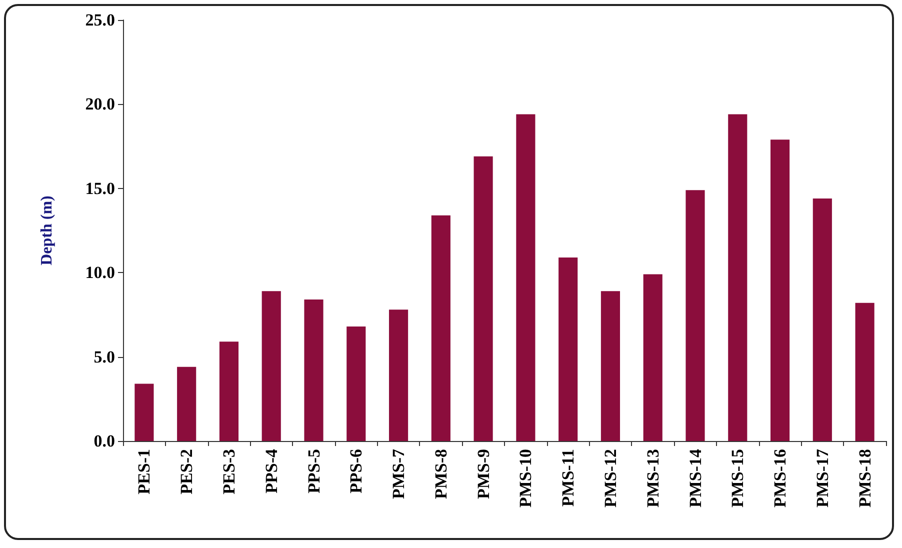  I want to click on x-tick-label: PMS-16, so click(780, 478).